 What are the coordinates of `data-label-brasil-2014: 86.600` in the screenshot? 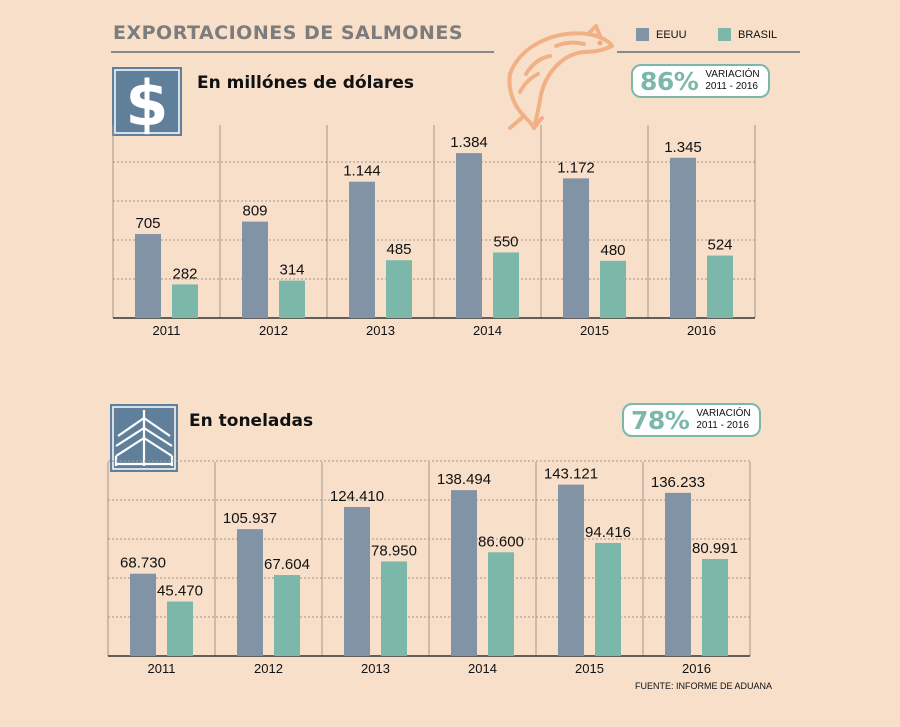 It's located at (501, 541).